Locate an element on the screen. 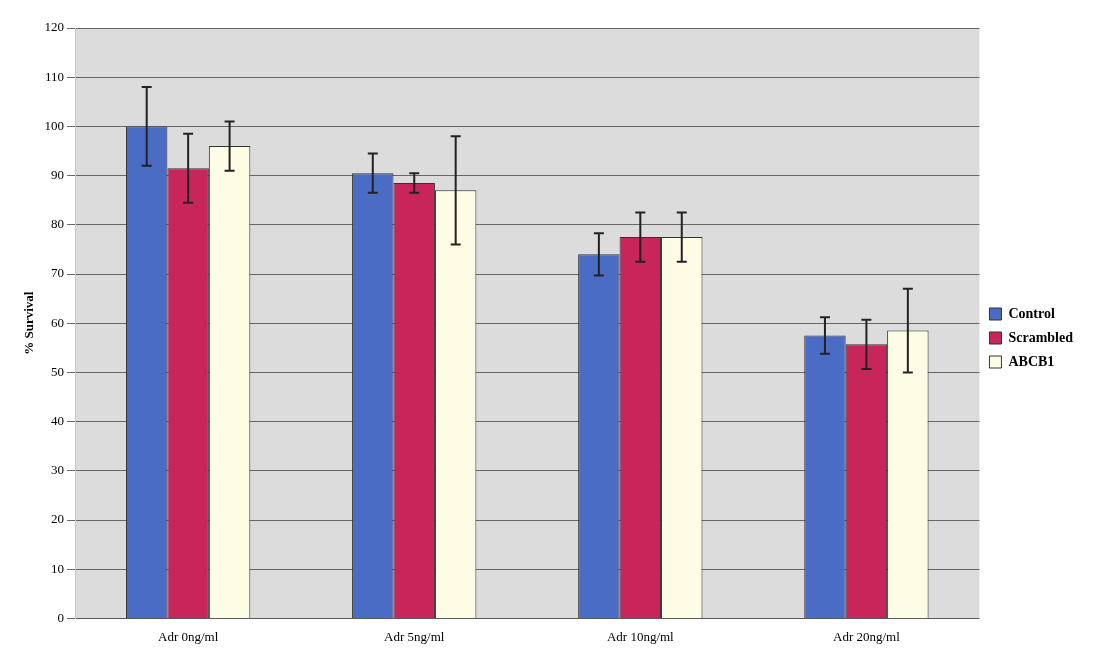  legend-label: Scrambled is located at coordinates (1041, 337).